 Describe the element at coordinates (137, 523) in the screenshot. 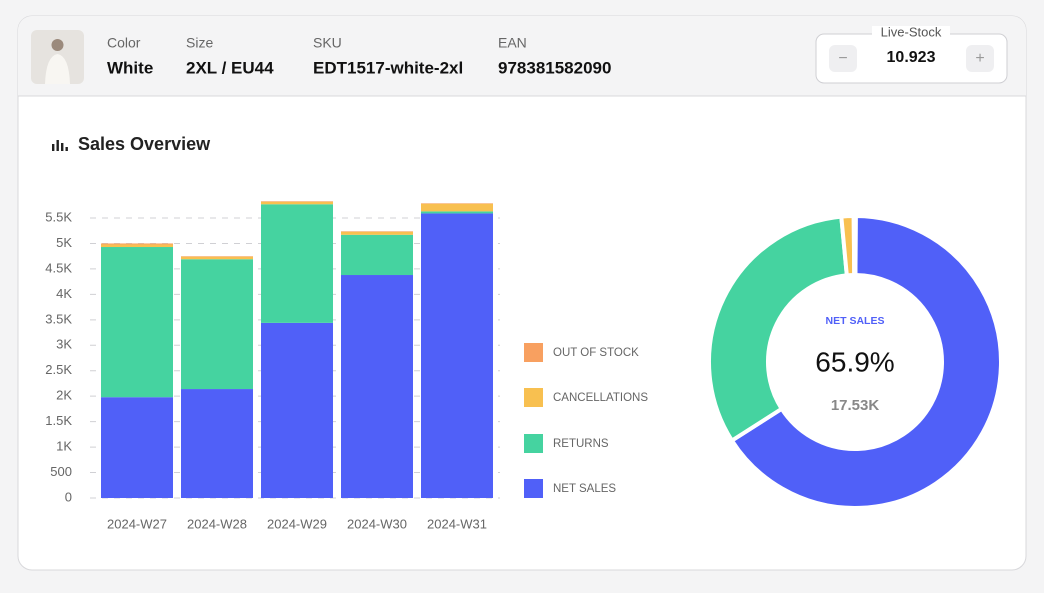

I see `x-tick-label: 2024-W27` at that location.